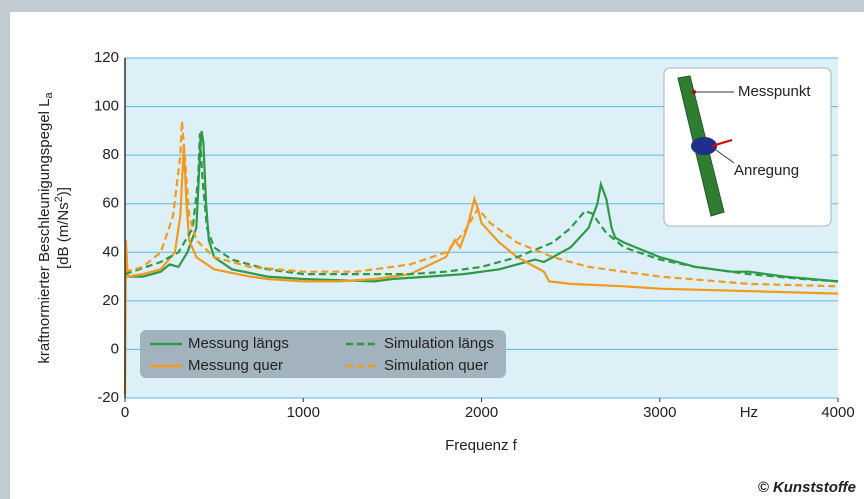  What do you see at coordinates (125, 412) in the screenshot?
I see `x-tick-label: 0` at bounding box center [125, 412].